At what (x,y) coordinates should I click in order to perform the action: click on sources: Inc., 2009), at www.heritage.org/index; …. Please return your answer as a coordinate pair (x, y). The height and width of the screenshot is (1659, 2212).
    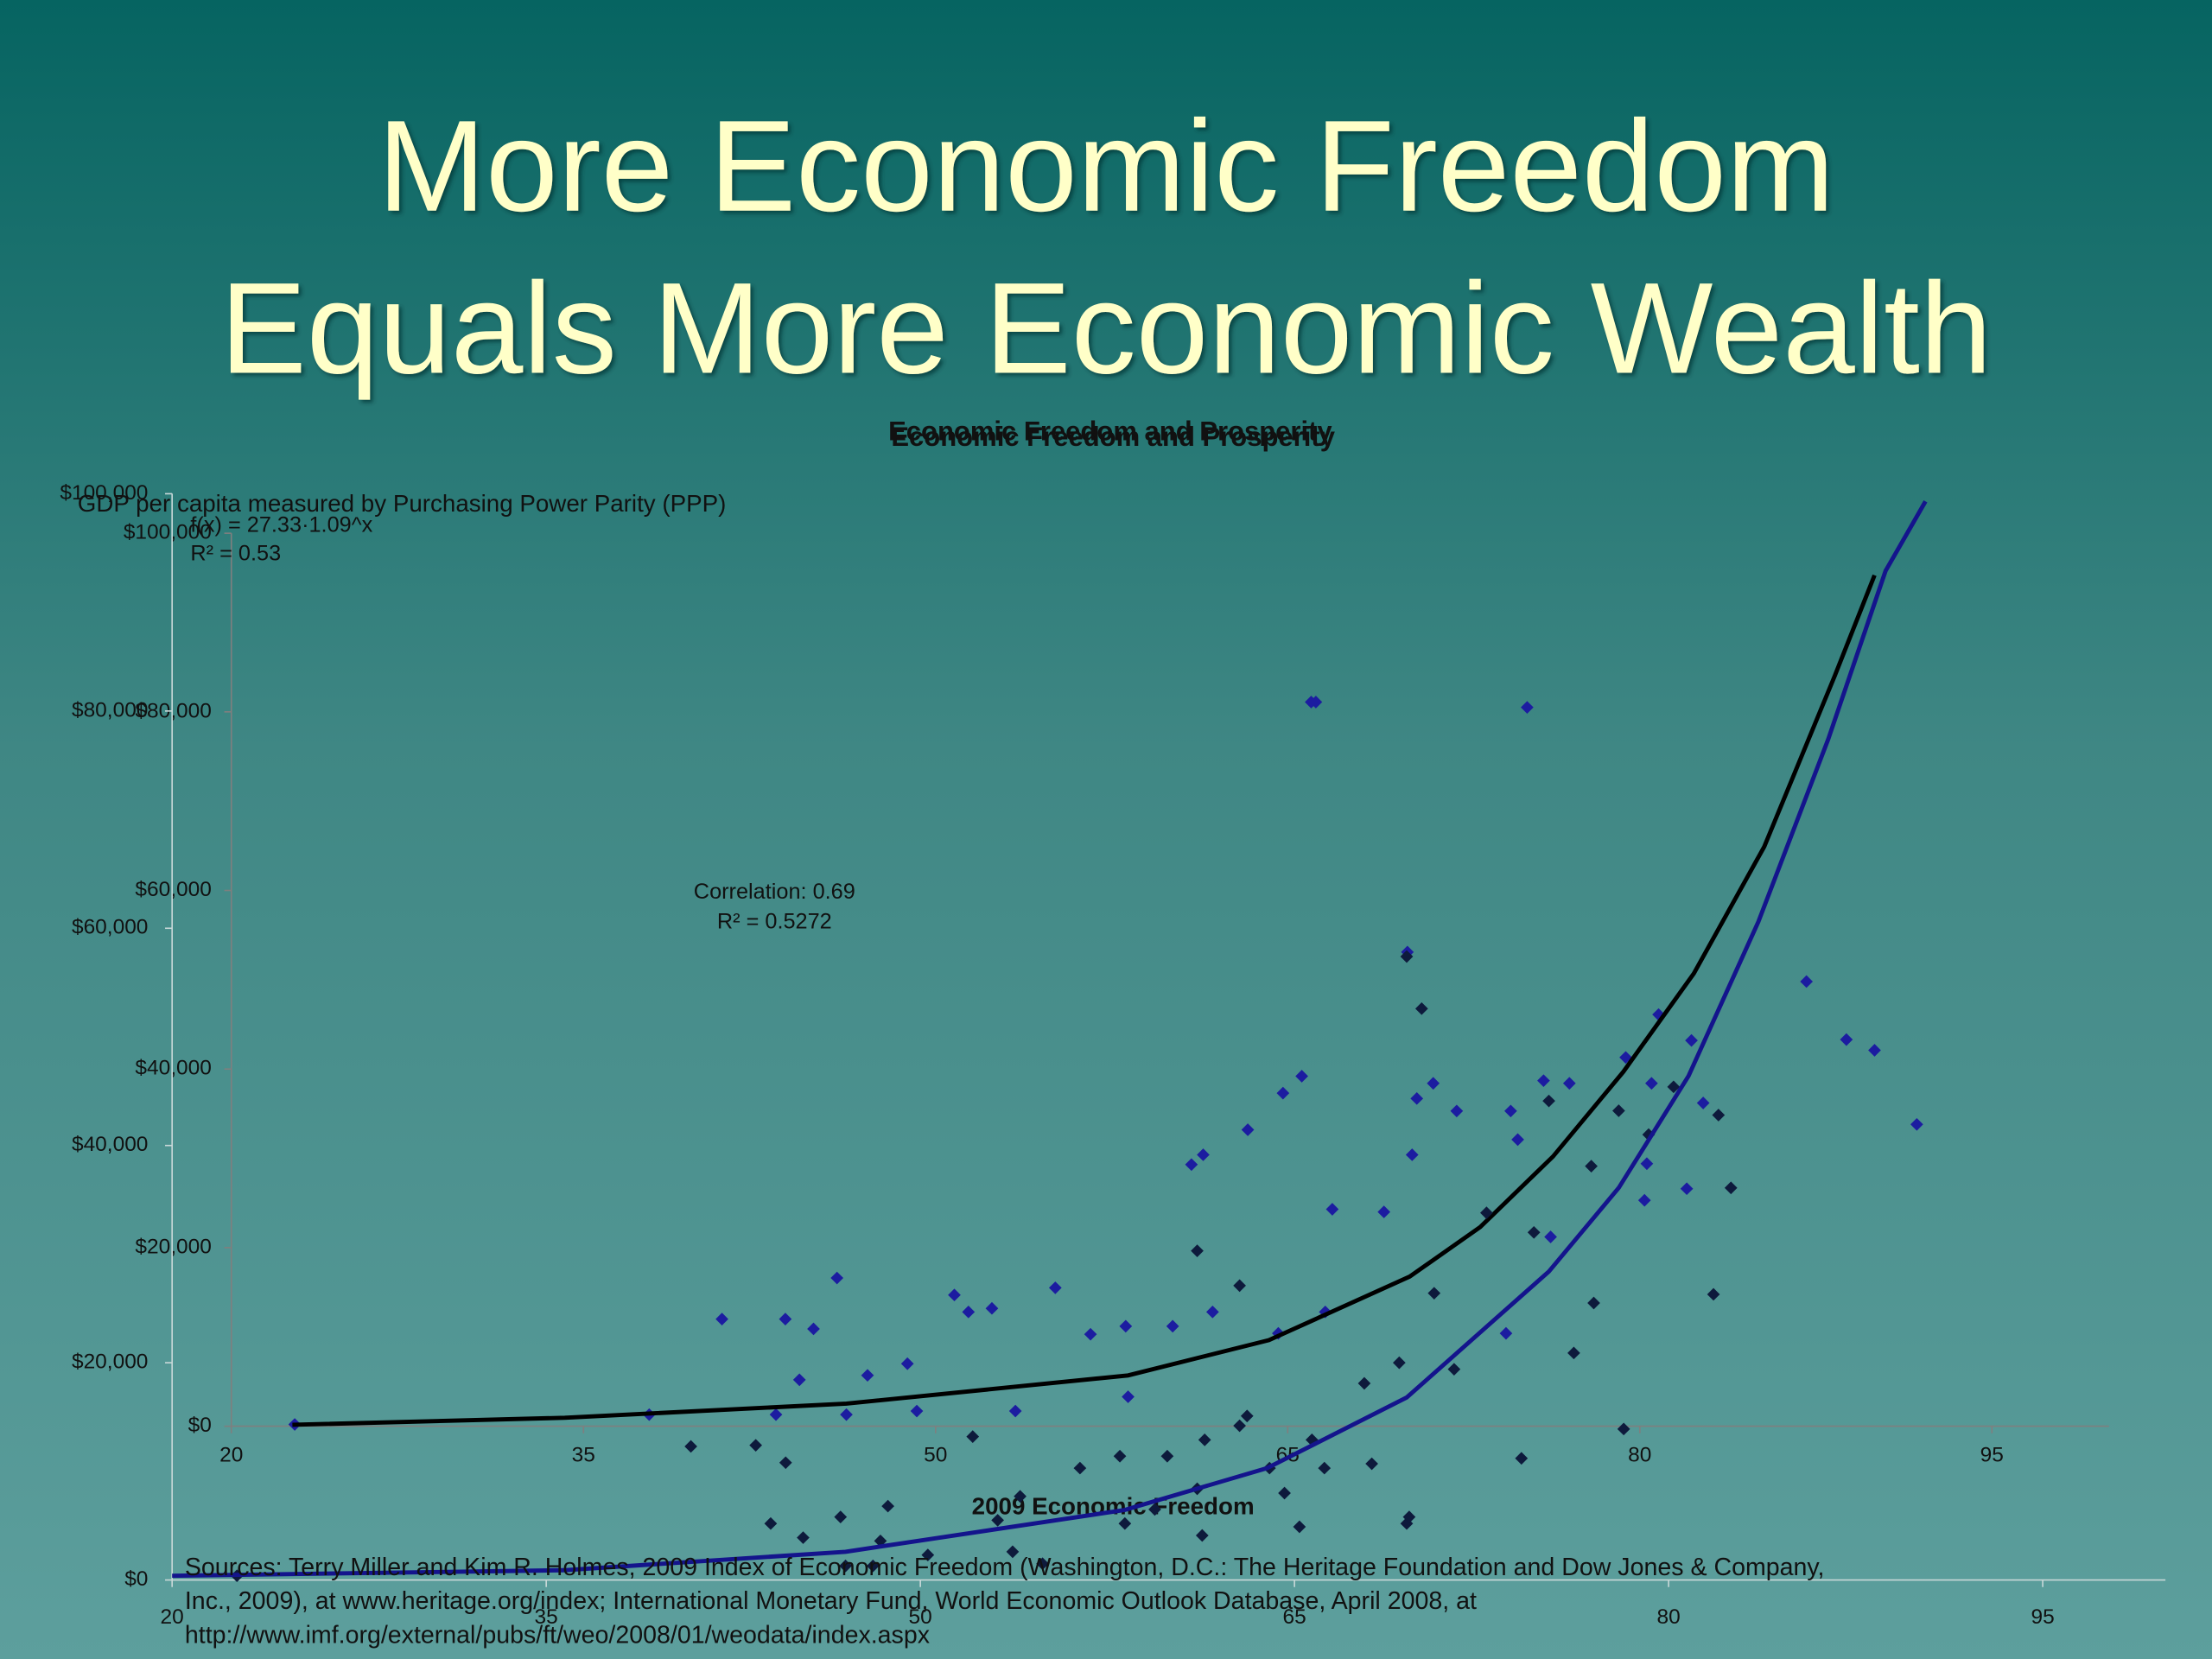
    Looking at the image, I should click on (831, 1601).